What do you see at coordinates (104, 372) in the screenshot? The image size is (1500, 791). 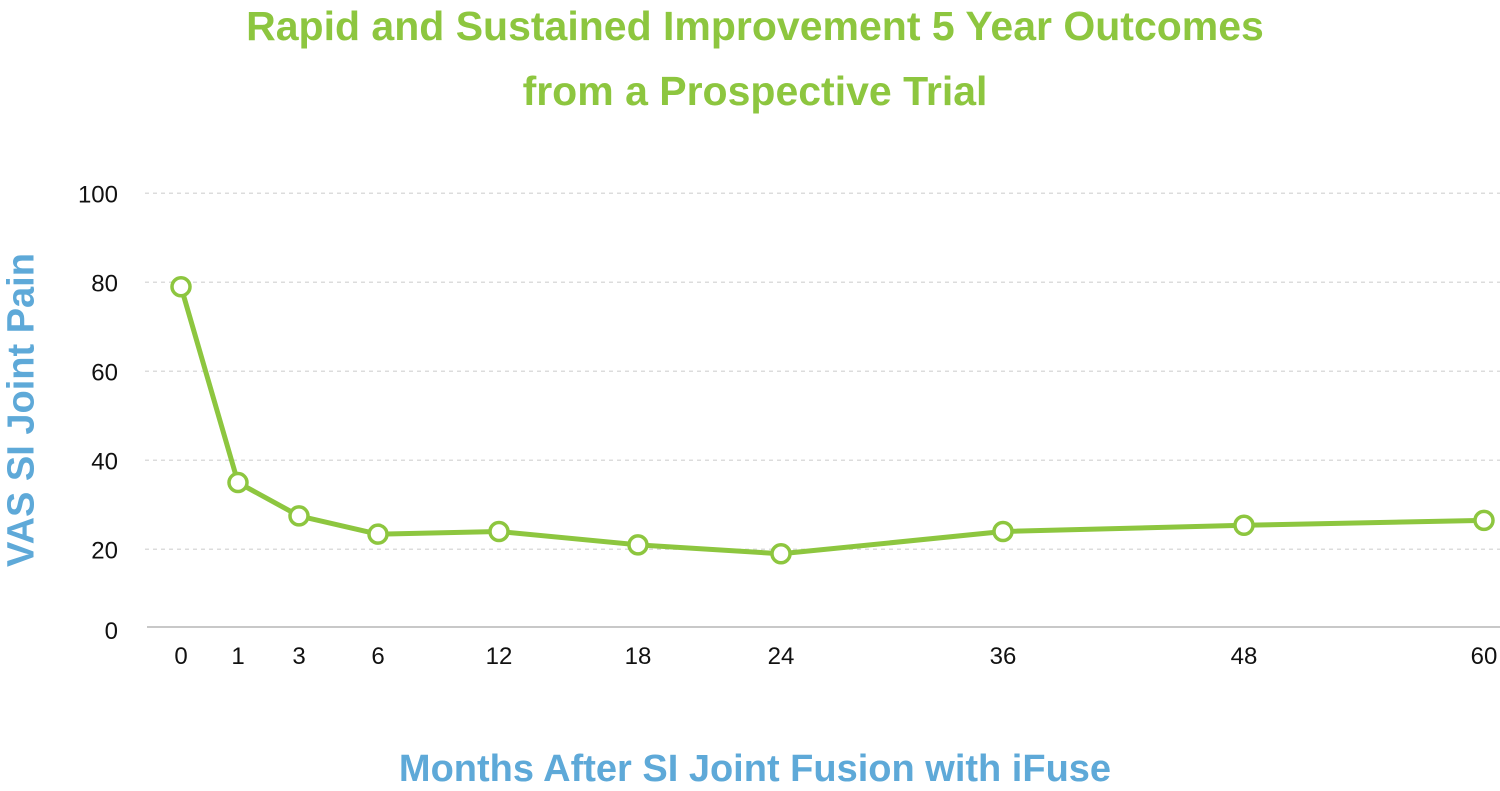 I see `y-tick-label: 60` at bounding box center [104, 372].